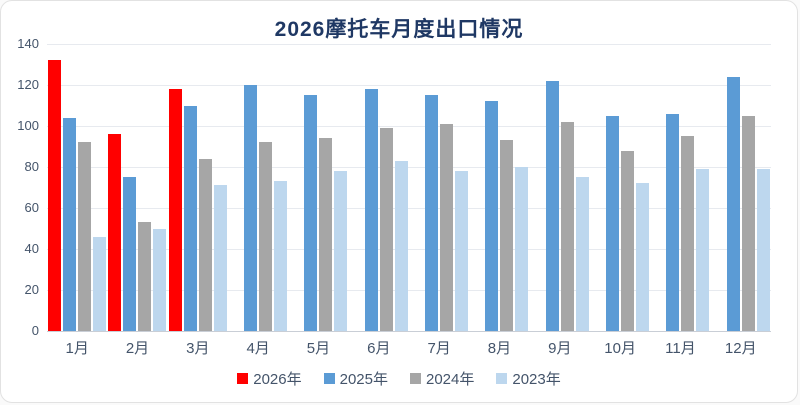 This screenshot has width=800, height=405. I want to click on bar-2023年-11月, so click(703, 250).